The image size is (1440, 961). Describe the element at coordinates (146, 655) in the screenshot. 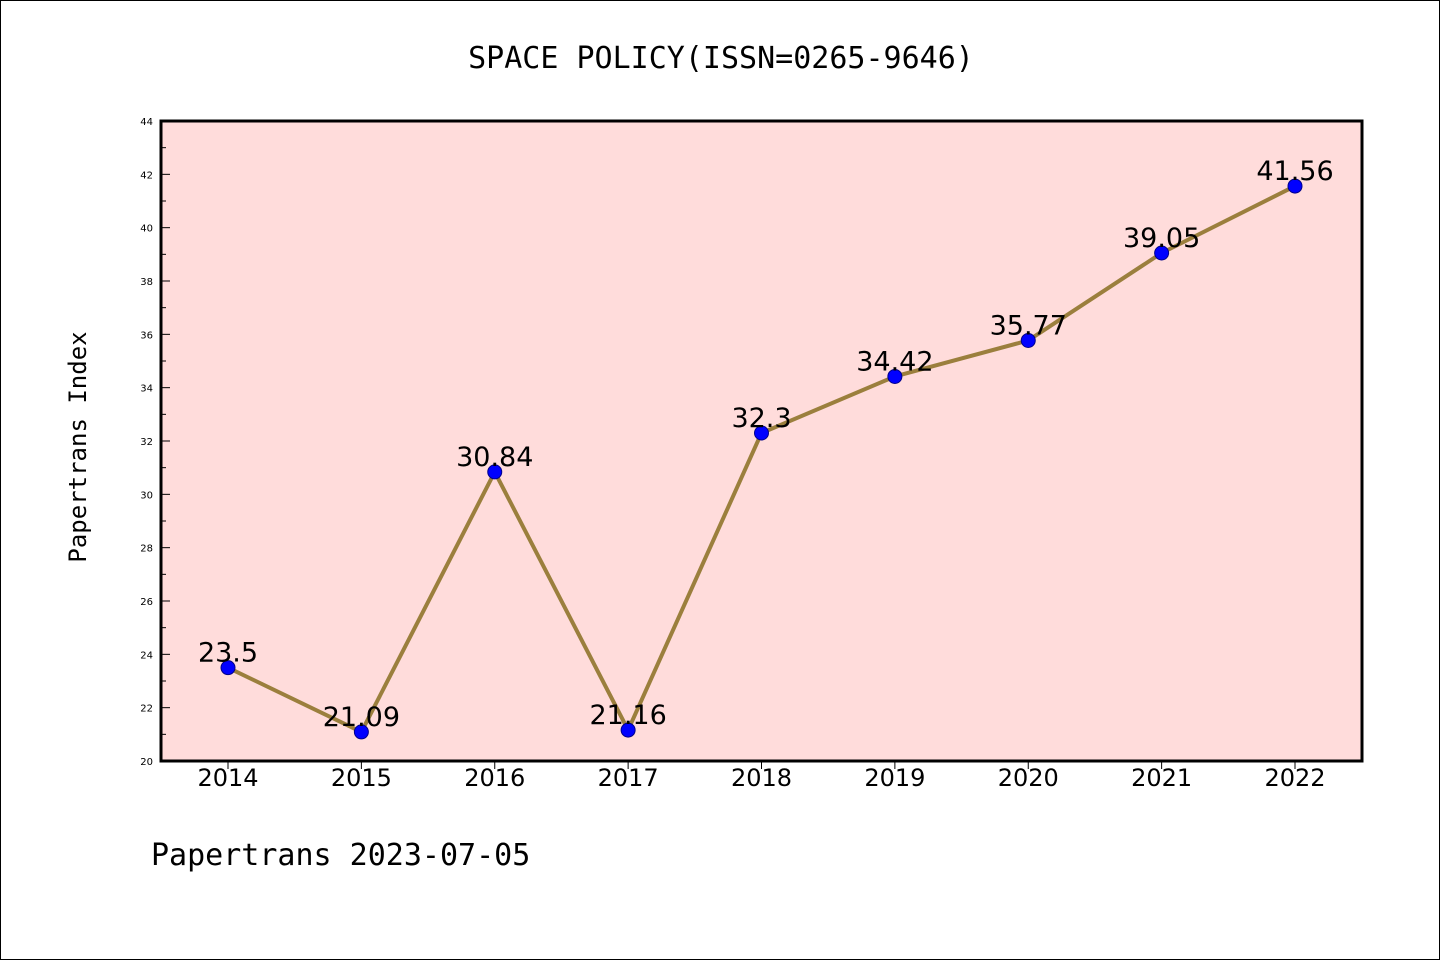

I see `y-tick-label: 24` at that location.